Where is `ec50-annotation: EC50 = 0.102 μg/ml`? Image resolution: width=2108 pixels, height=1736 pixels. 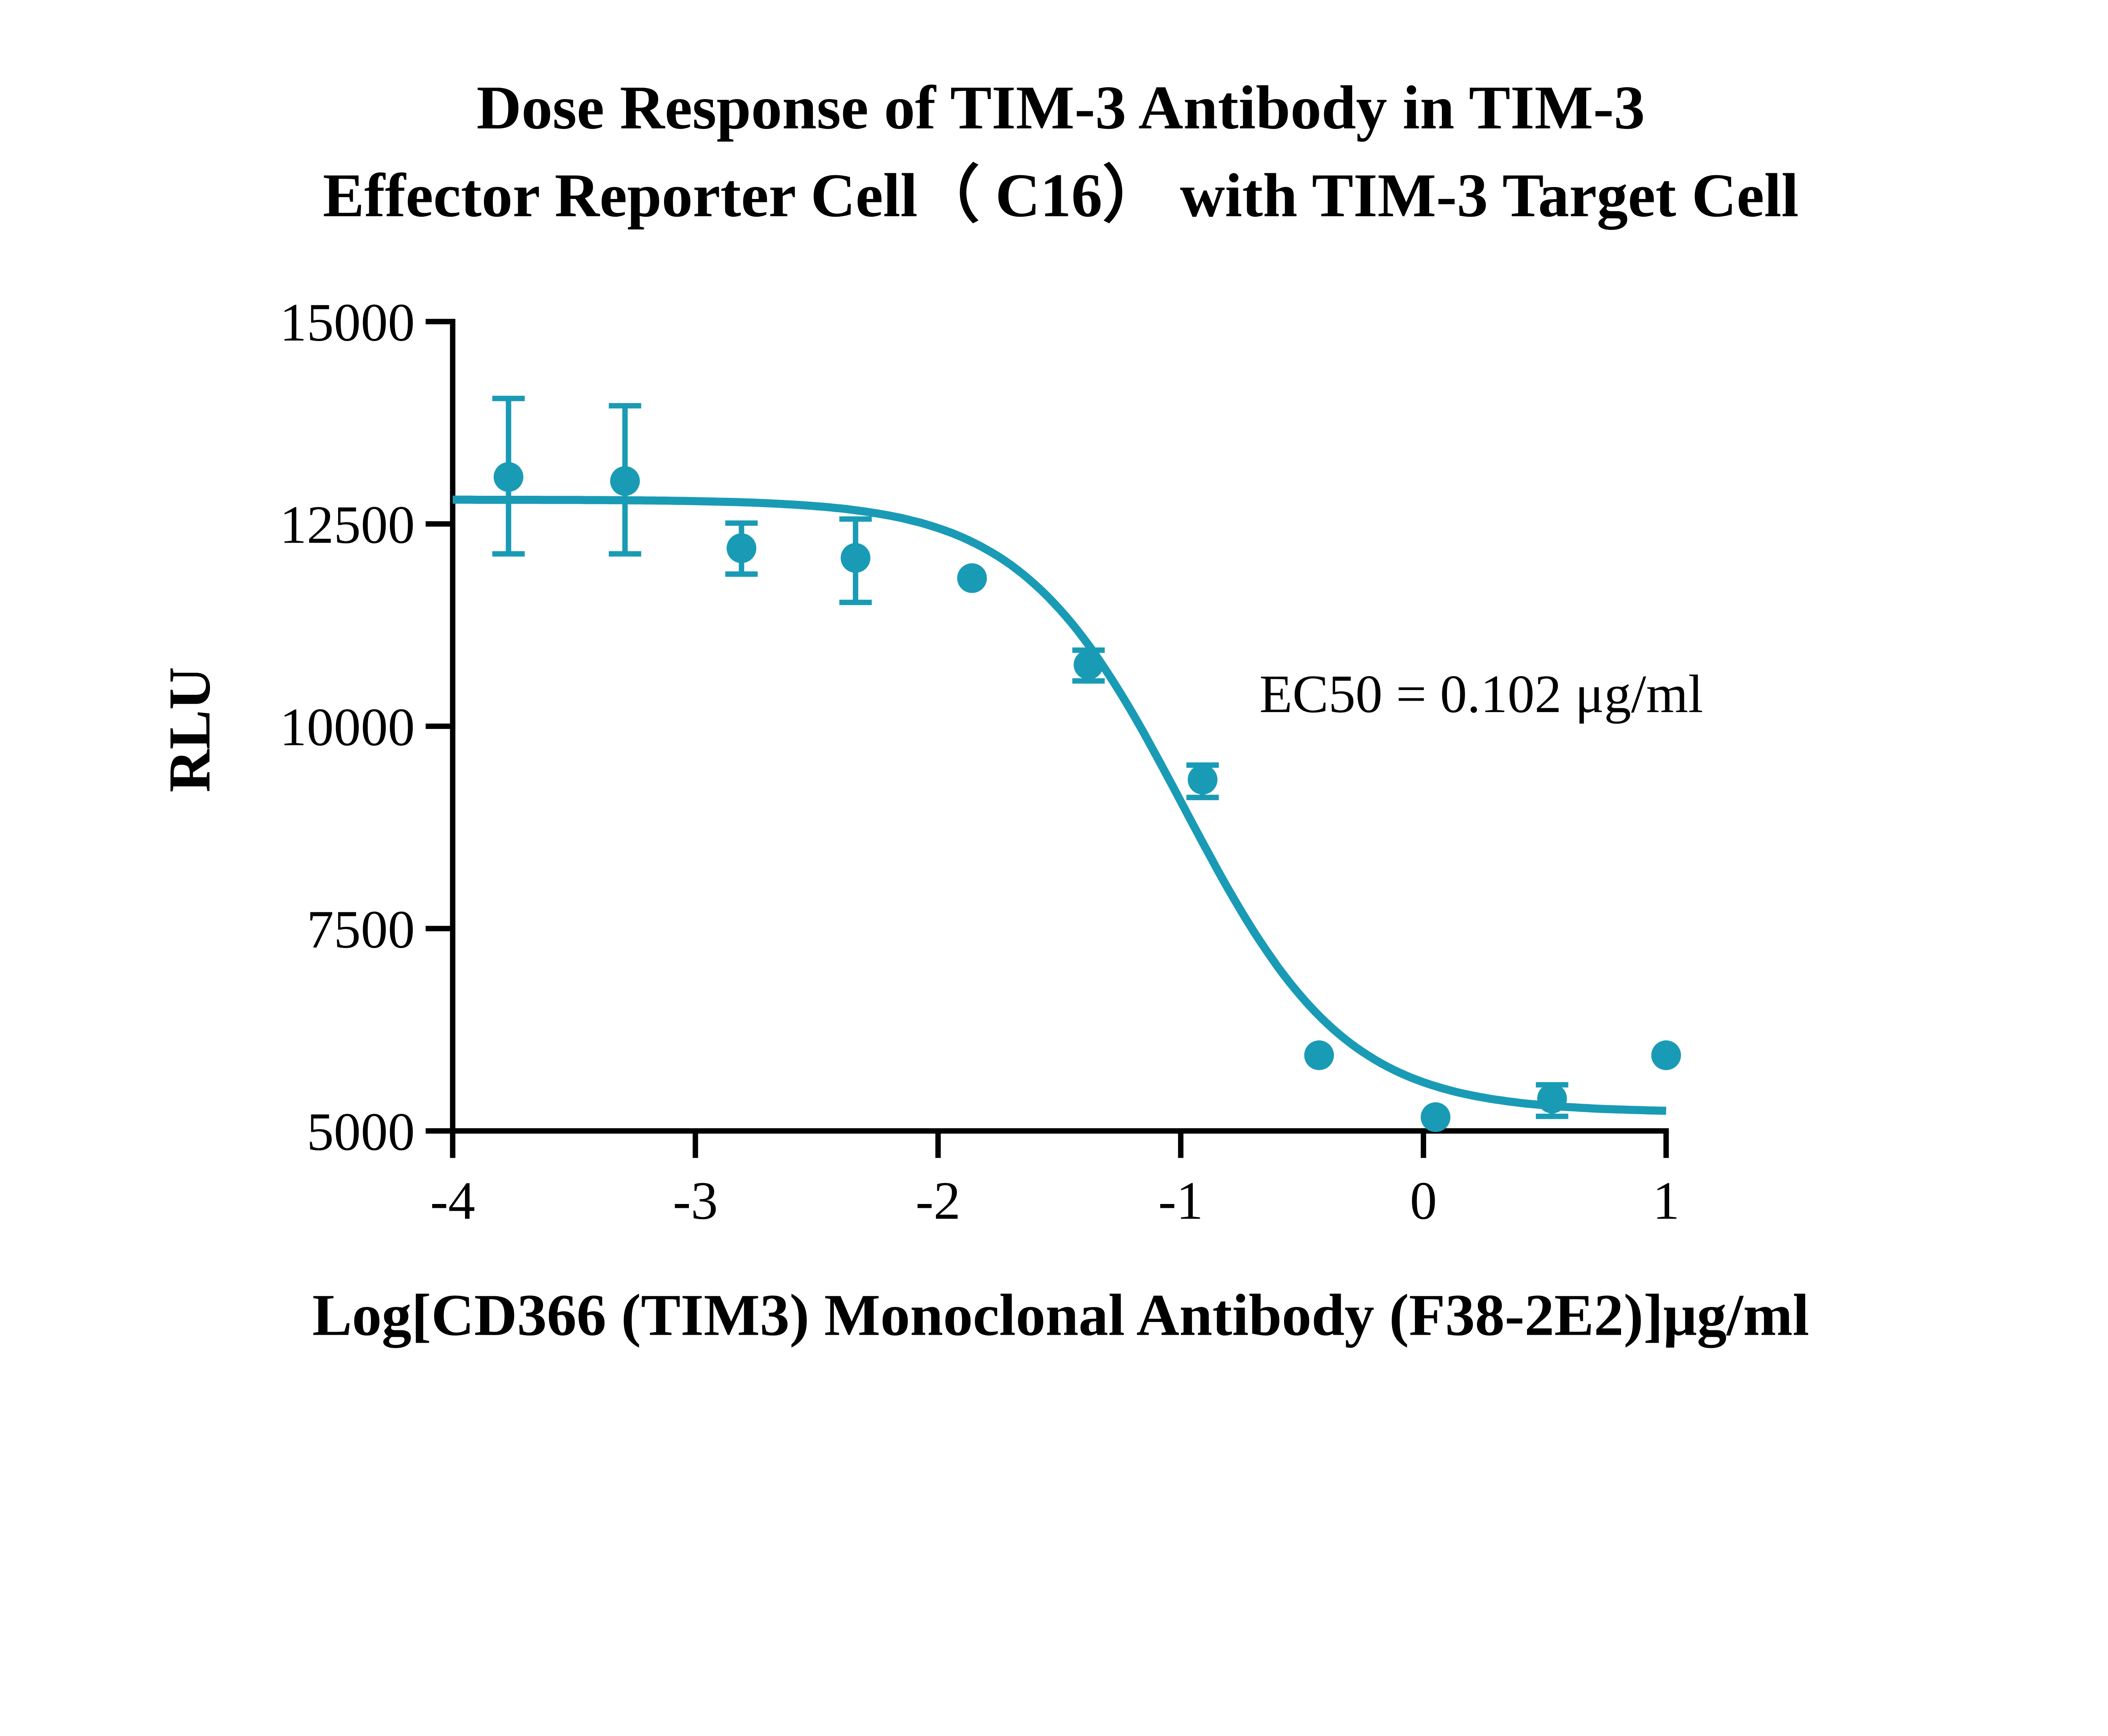 ec50-annotation: EC50 = 0.102 μg/ml is located at coordinates (1481, 694).